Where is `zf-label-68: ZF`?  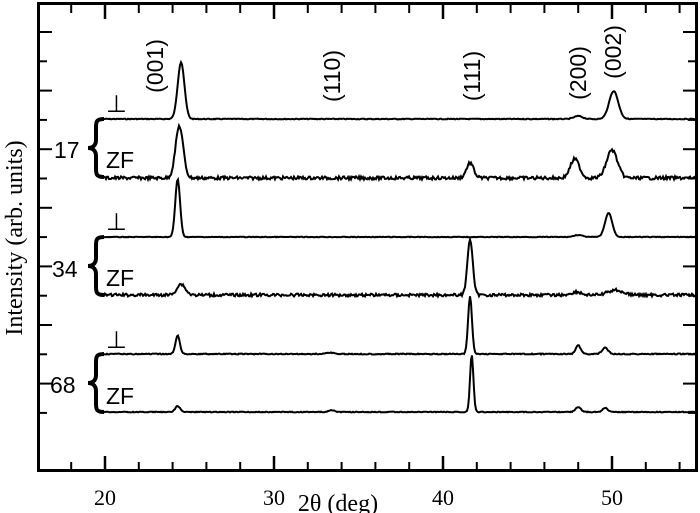
zf-label-68: ZF is located at coordinates (120, 396).